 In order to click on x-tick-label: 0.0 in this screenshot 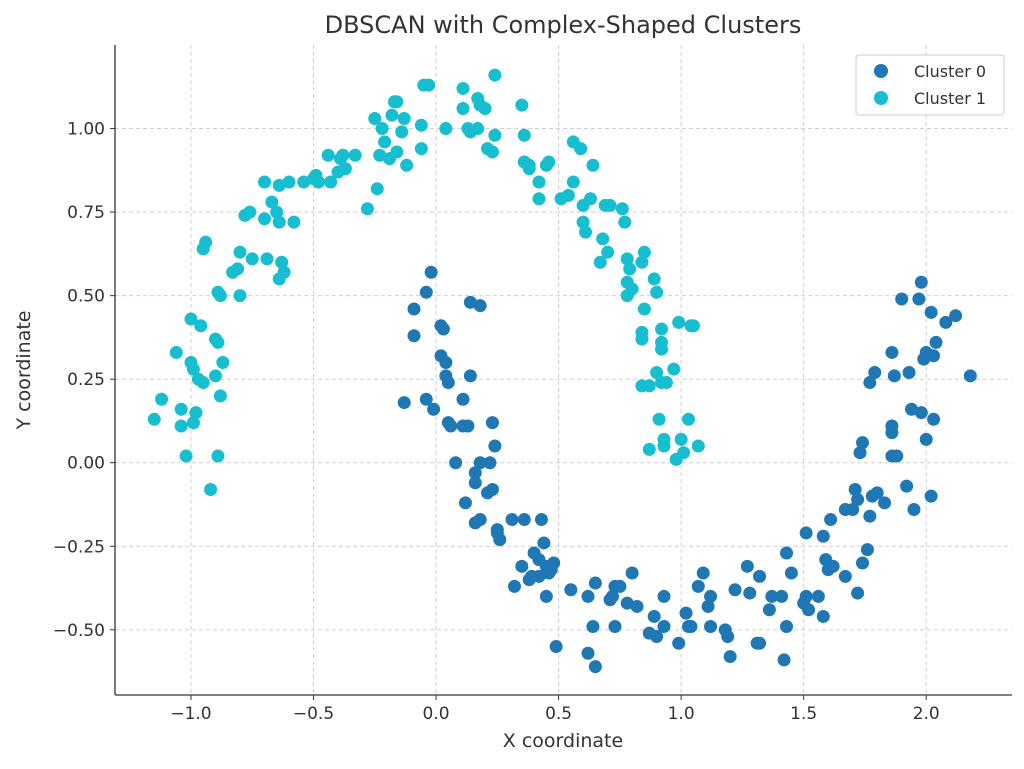, I will do `click(436, 714)`.